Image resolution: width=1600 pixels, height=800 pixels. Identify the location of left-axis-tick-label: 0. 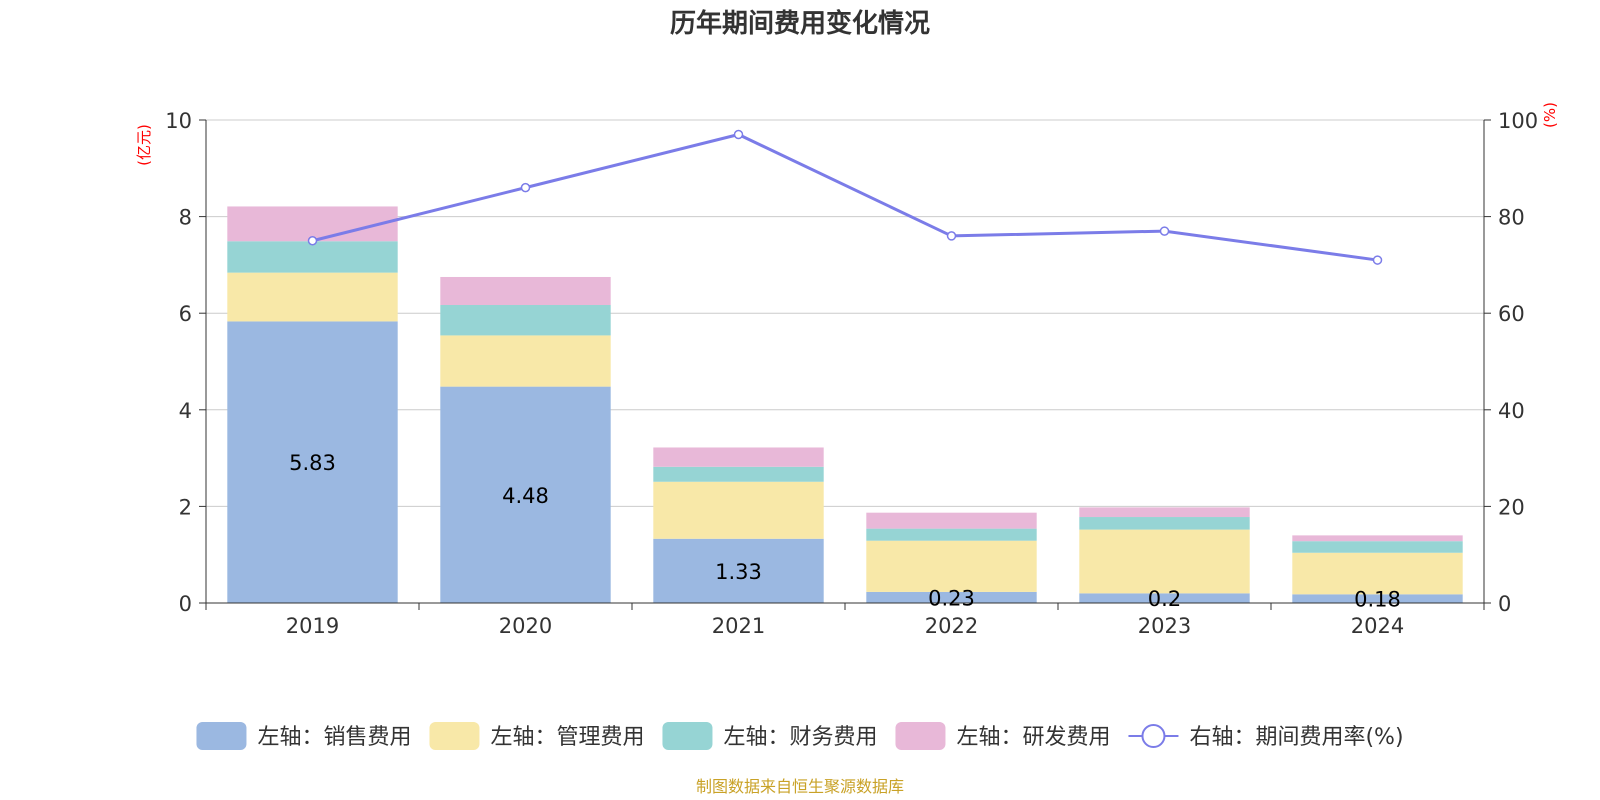
(185, 604).